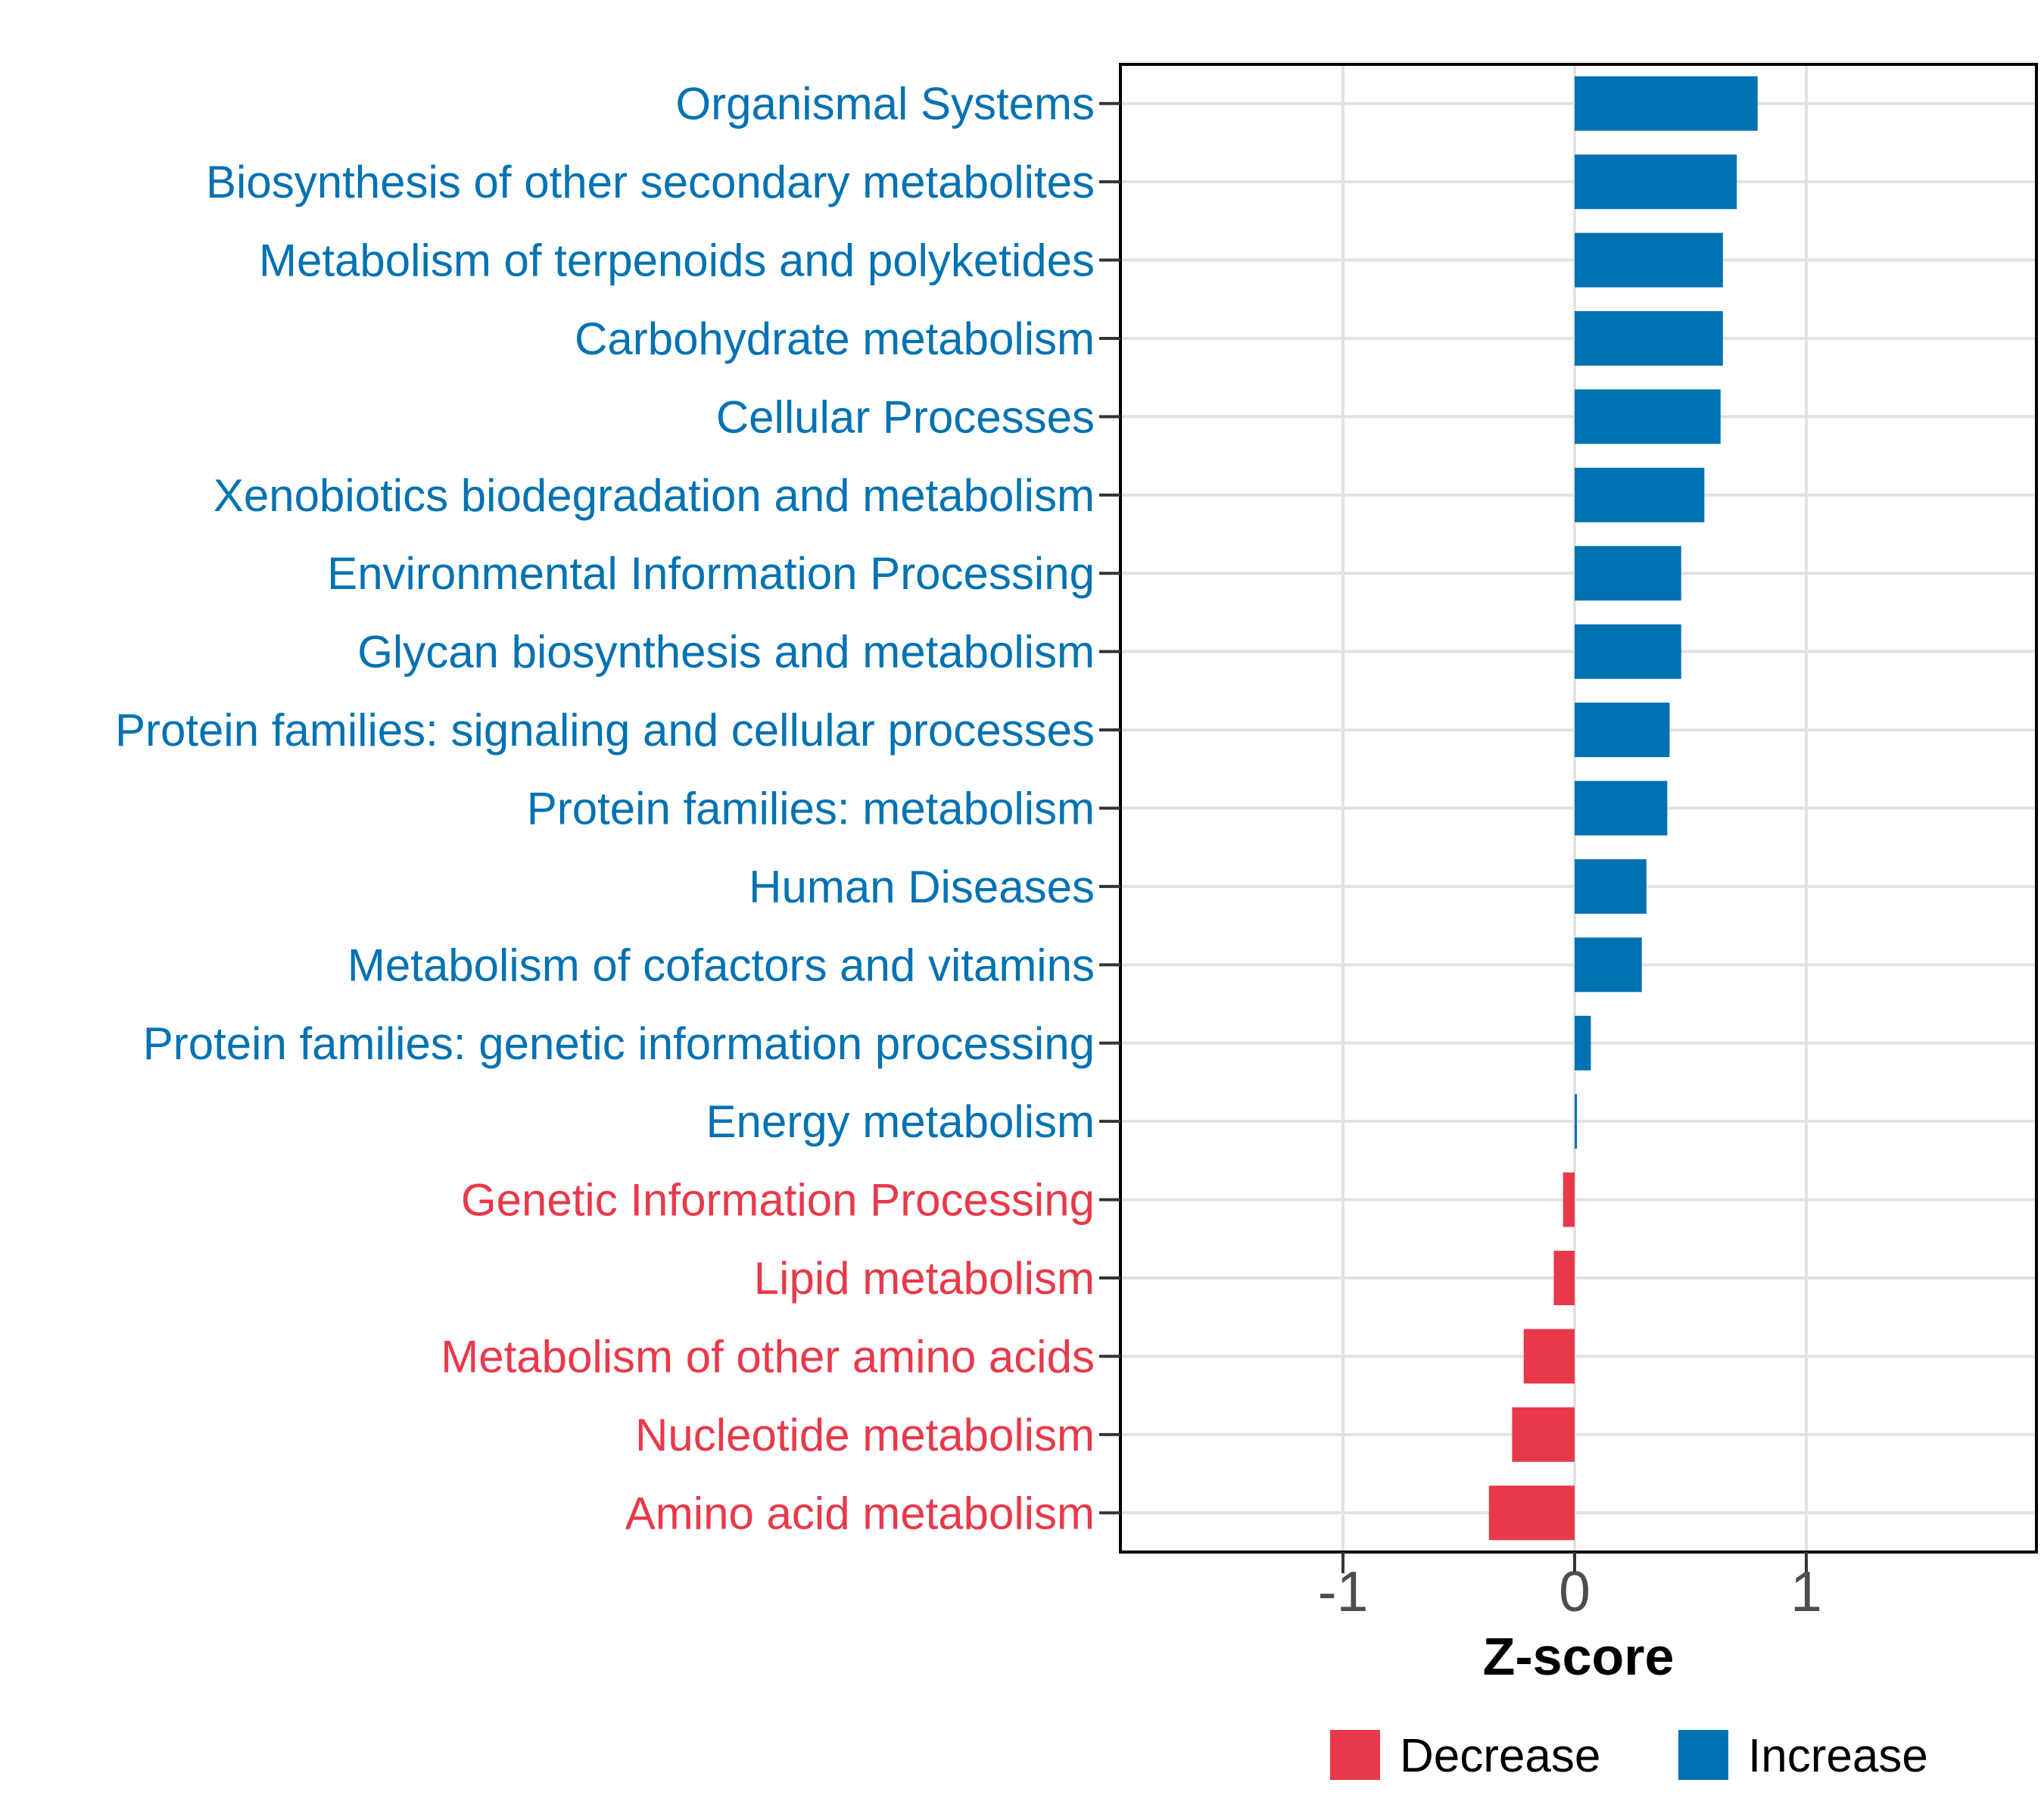  Describe the element at coordinates (677, 260) in the screenshot. I see `category-label: Metabolism of terpenoids and polyketides` at that location.